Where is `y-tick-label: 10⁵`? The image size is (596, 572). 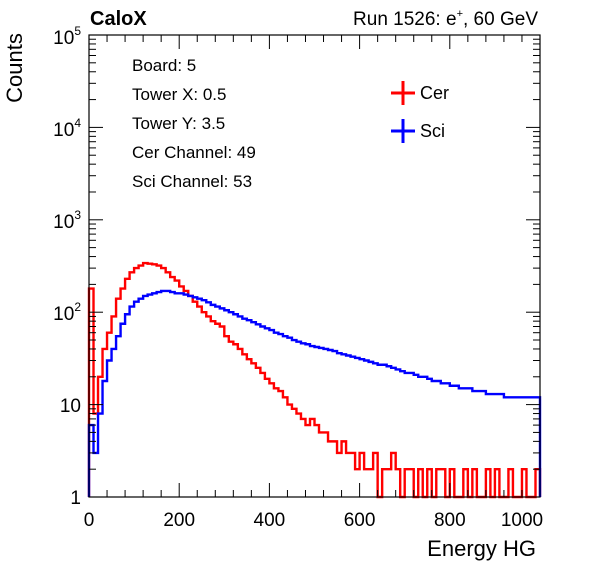
y-tick-label: 10⁵ is located at coordinates (67, 36).